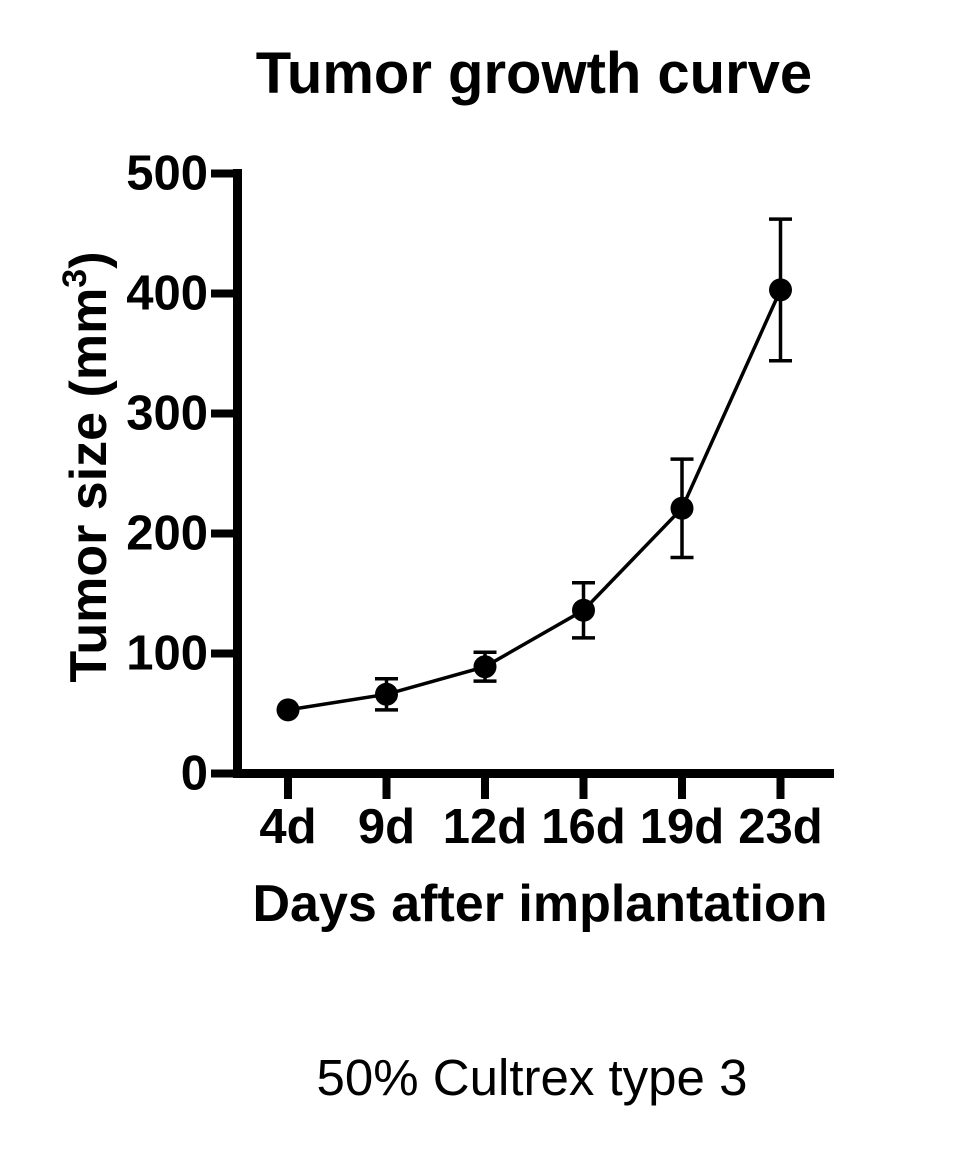  I want to click on x-tick-label: 16d, so click(583, 827).